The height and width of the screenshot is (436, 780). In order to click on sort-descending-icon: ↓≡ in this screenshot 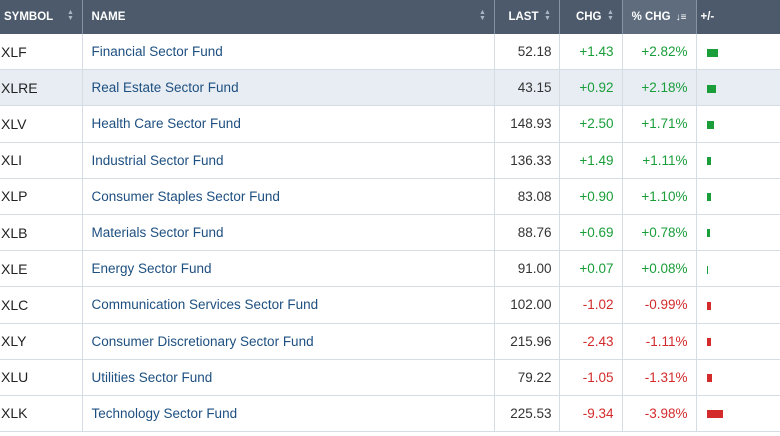, I will do `click(681, 17)`.